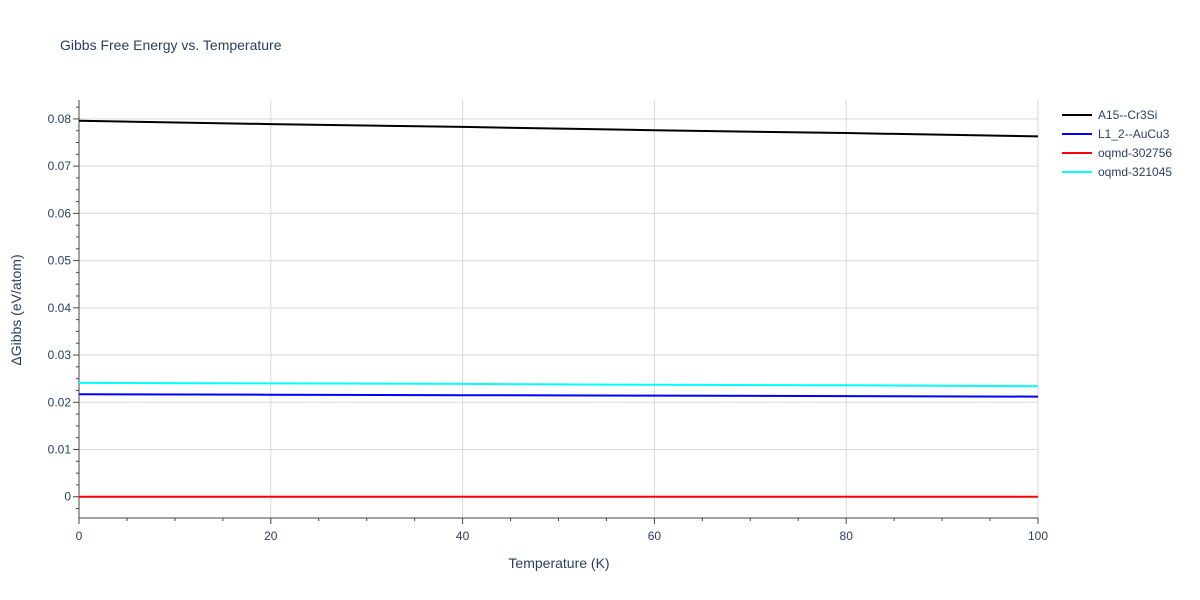 Image resolution: width=1200 pixels, height=600 pixels. I want to click on x-tick-label: 100, so click(1038, 536).